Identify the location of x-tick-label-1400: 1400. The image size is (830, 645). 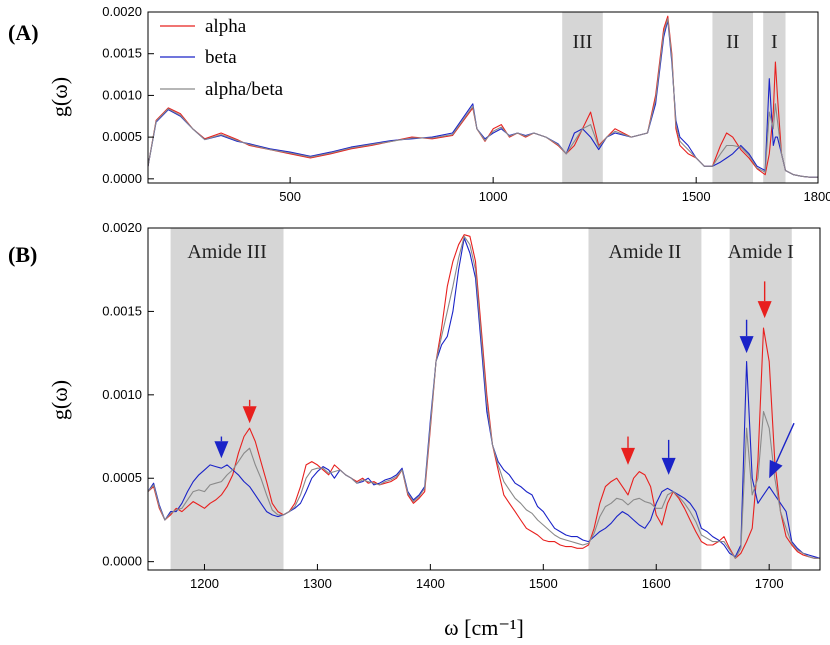
(430, 583).